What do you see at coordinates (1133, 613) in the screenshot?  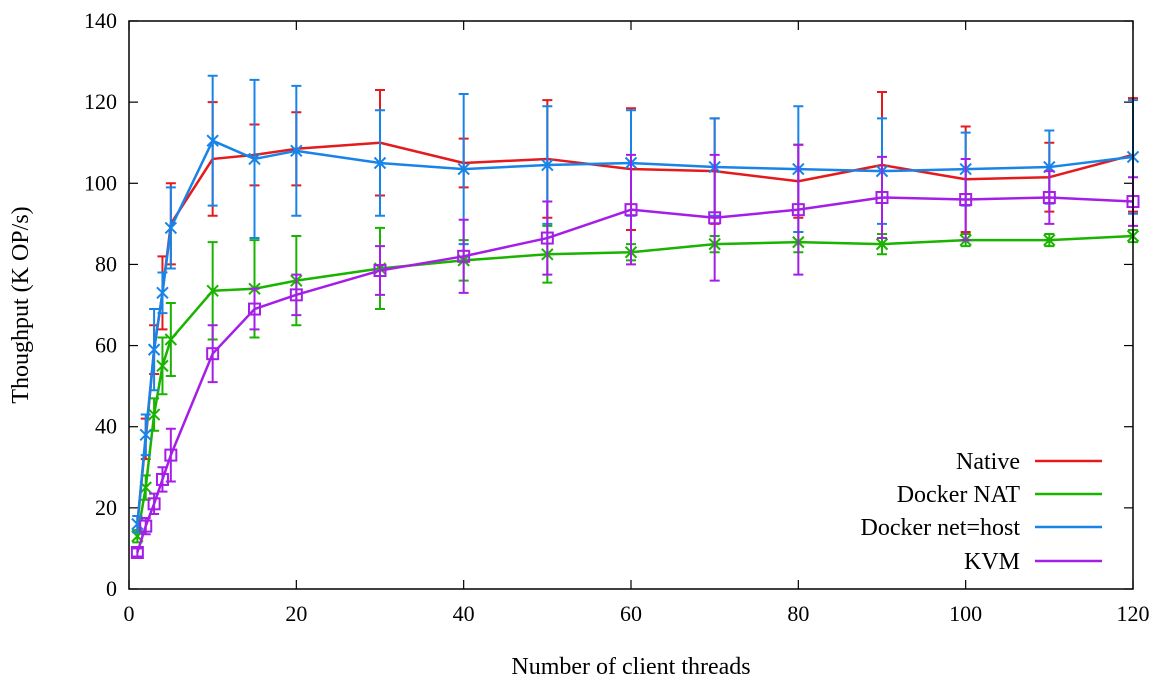 I see `x-tick-label: 120` at bounding box center [1133, 613].